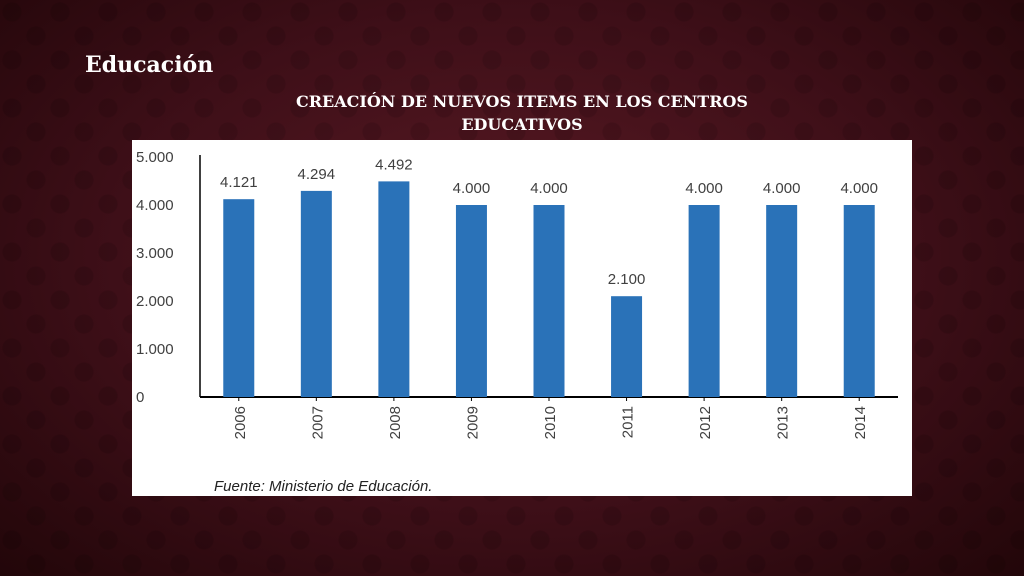  I want to click on data-label: 4.294, so click(317, 174).